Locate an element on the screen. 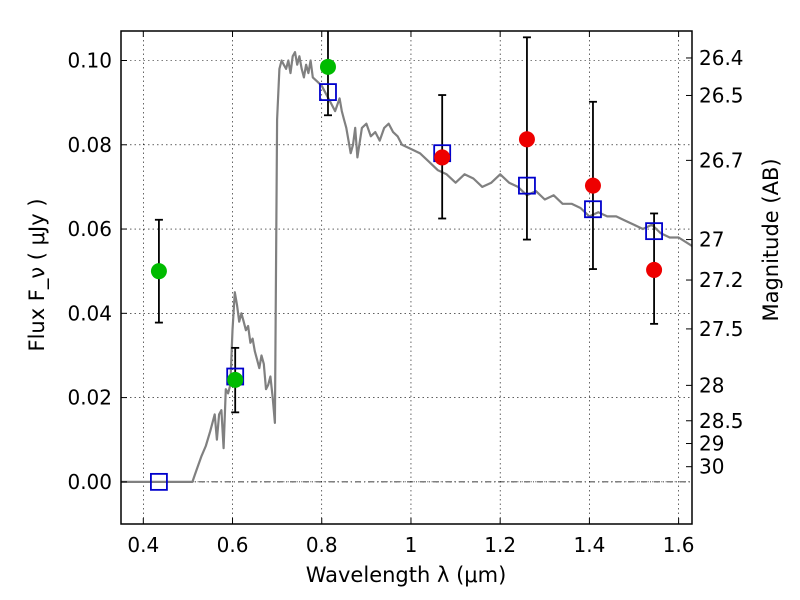 This screenshot has width=800, height=600. y-tick-label: 0.08 is located at coordinates (89, 145).